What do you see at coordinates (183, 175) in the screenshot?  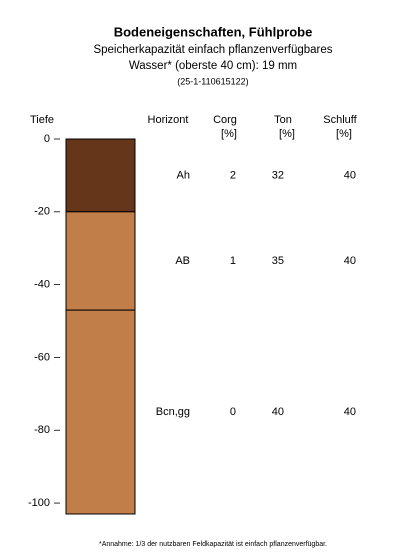 I see `cell-horizon: Ah` at bounding box center [183, 175].